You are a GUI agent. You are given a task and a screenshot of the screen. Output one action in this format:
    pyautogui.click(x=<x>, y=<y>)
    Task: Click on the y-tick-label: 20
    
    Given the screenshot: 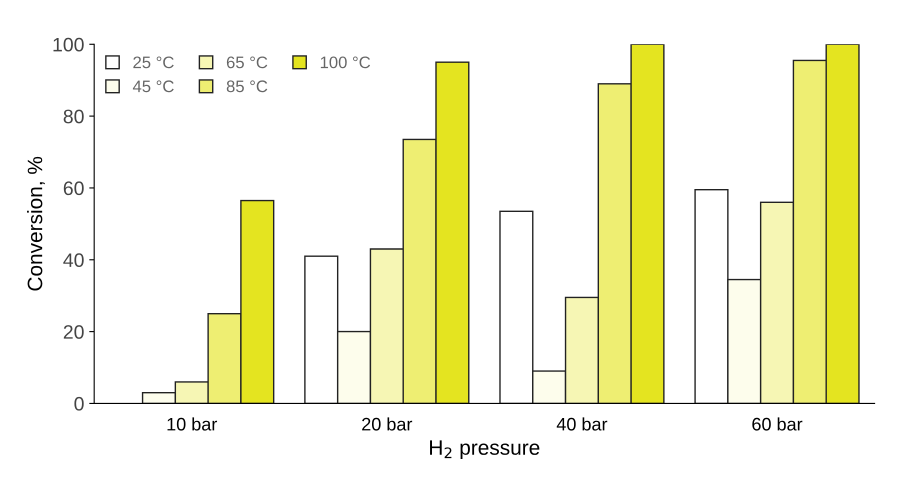 What is the action you would take?
    pyautogui.click(x=74, y=332)
    